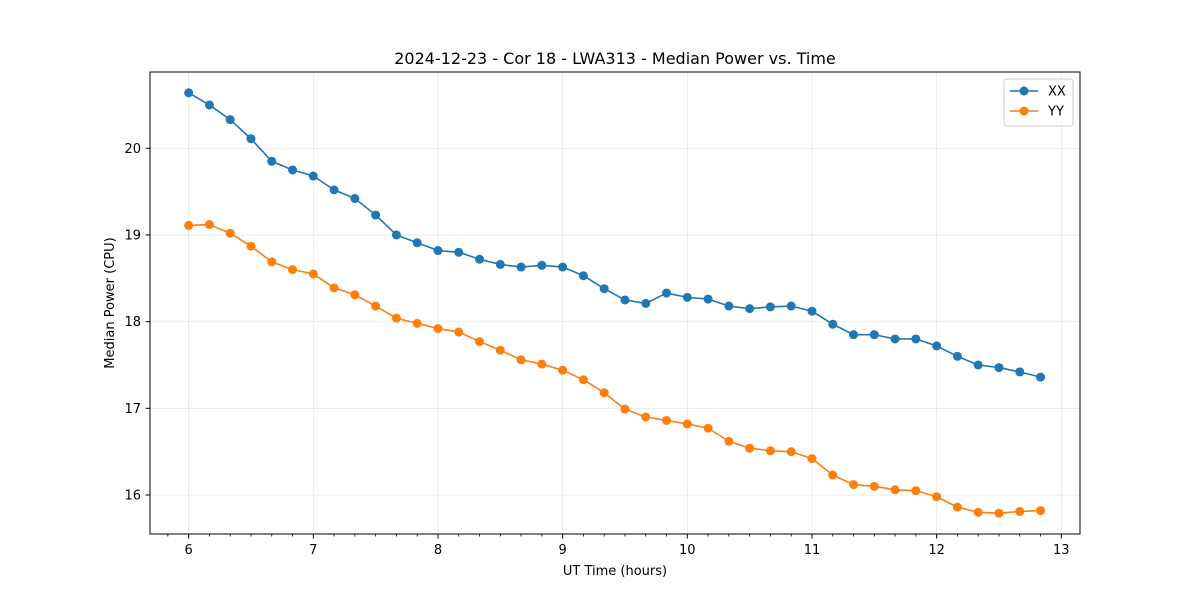 The image size is (1200, 600). What do you see at coordinates (812, 550) in the screenshot?
I see `x-tick-label: 11` at bounding box center [812, 550].